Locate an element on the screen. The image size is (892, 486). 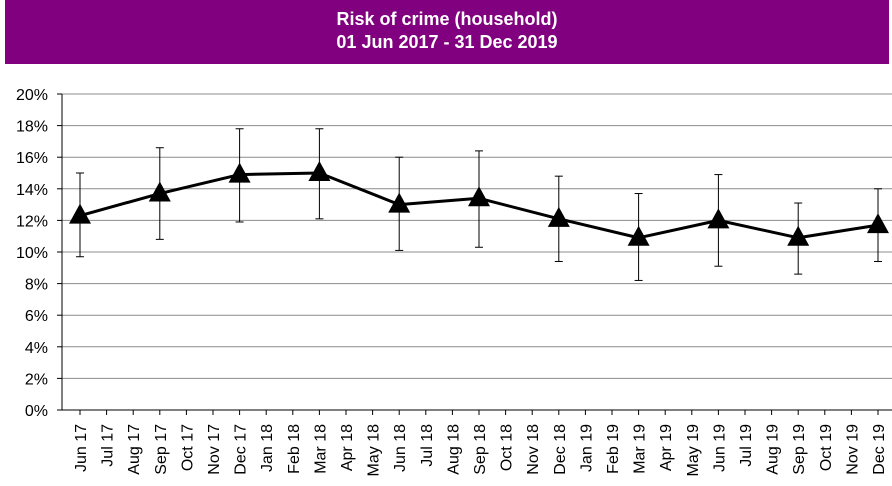
x-tick-label: Apr 18 is located at coordinates (347, 447).